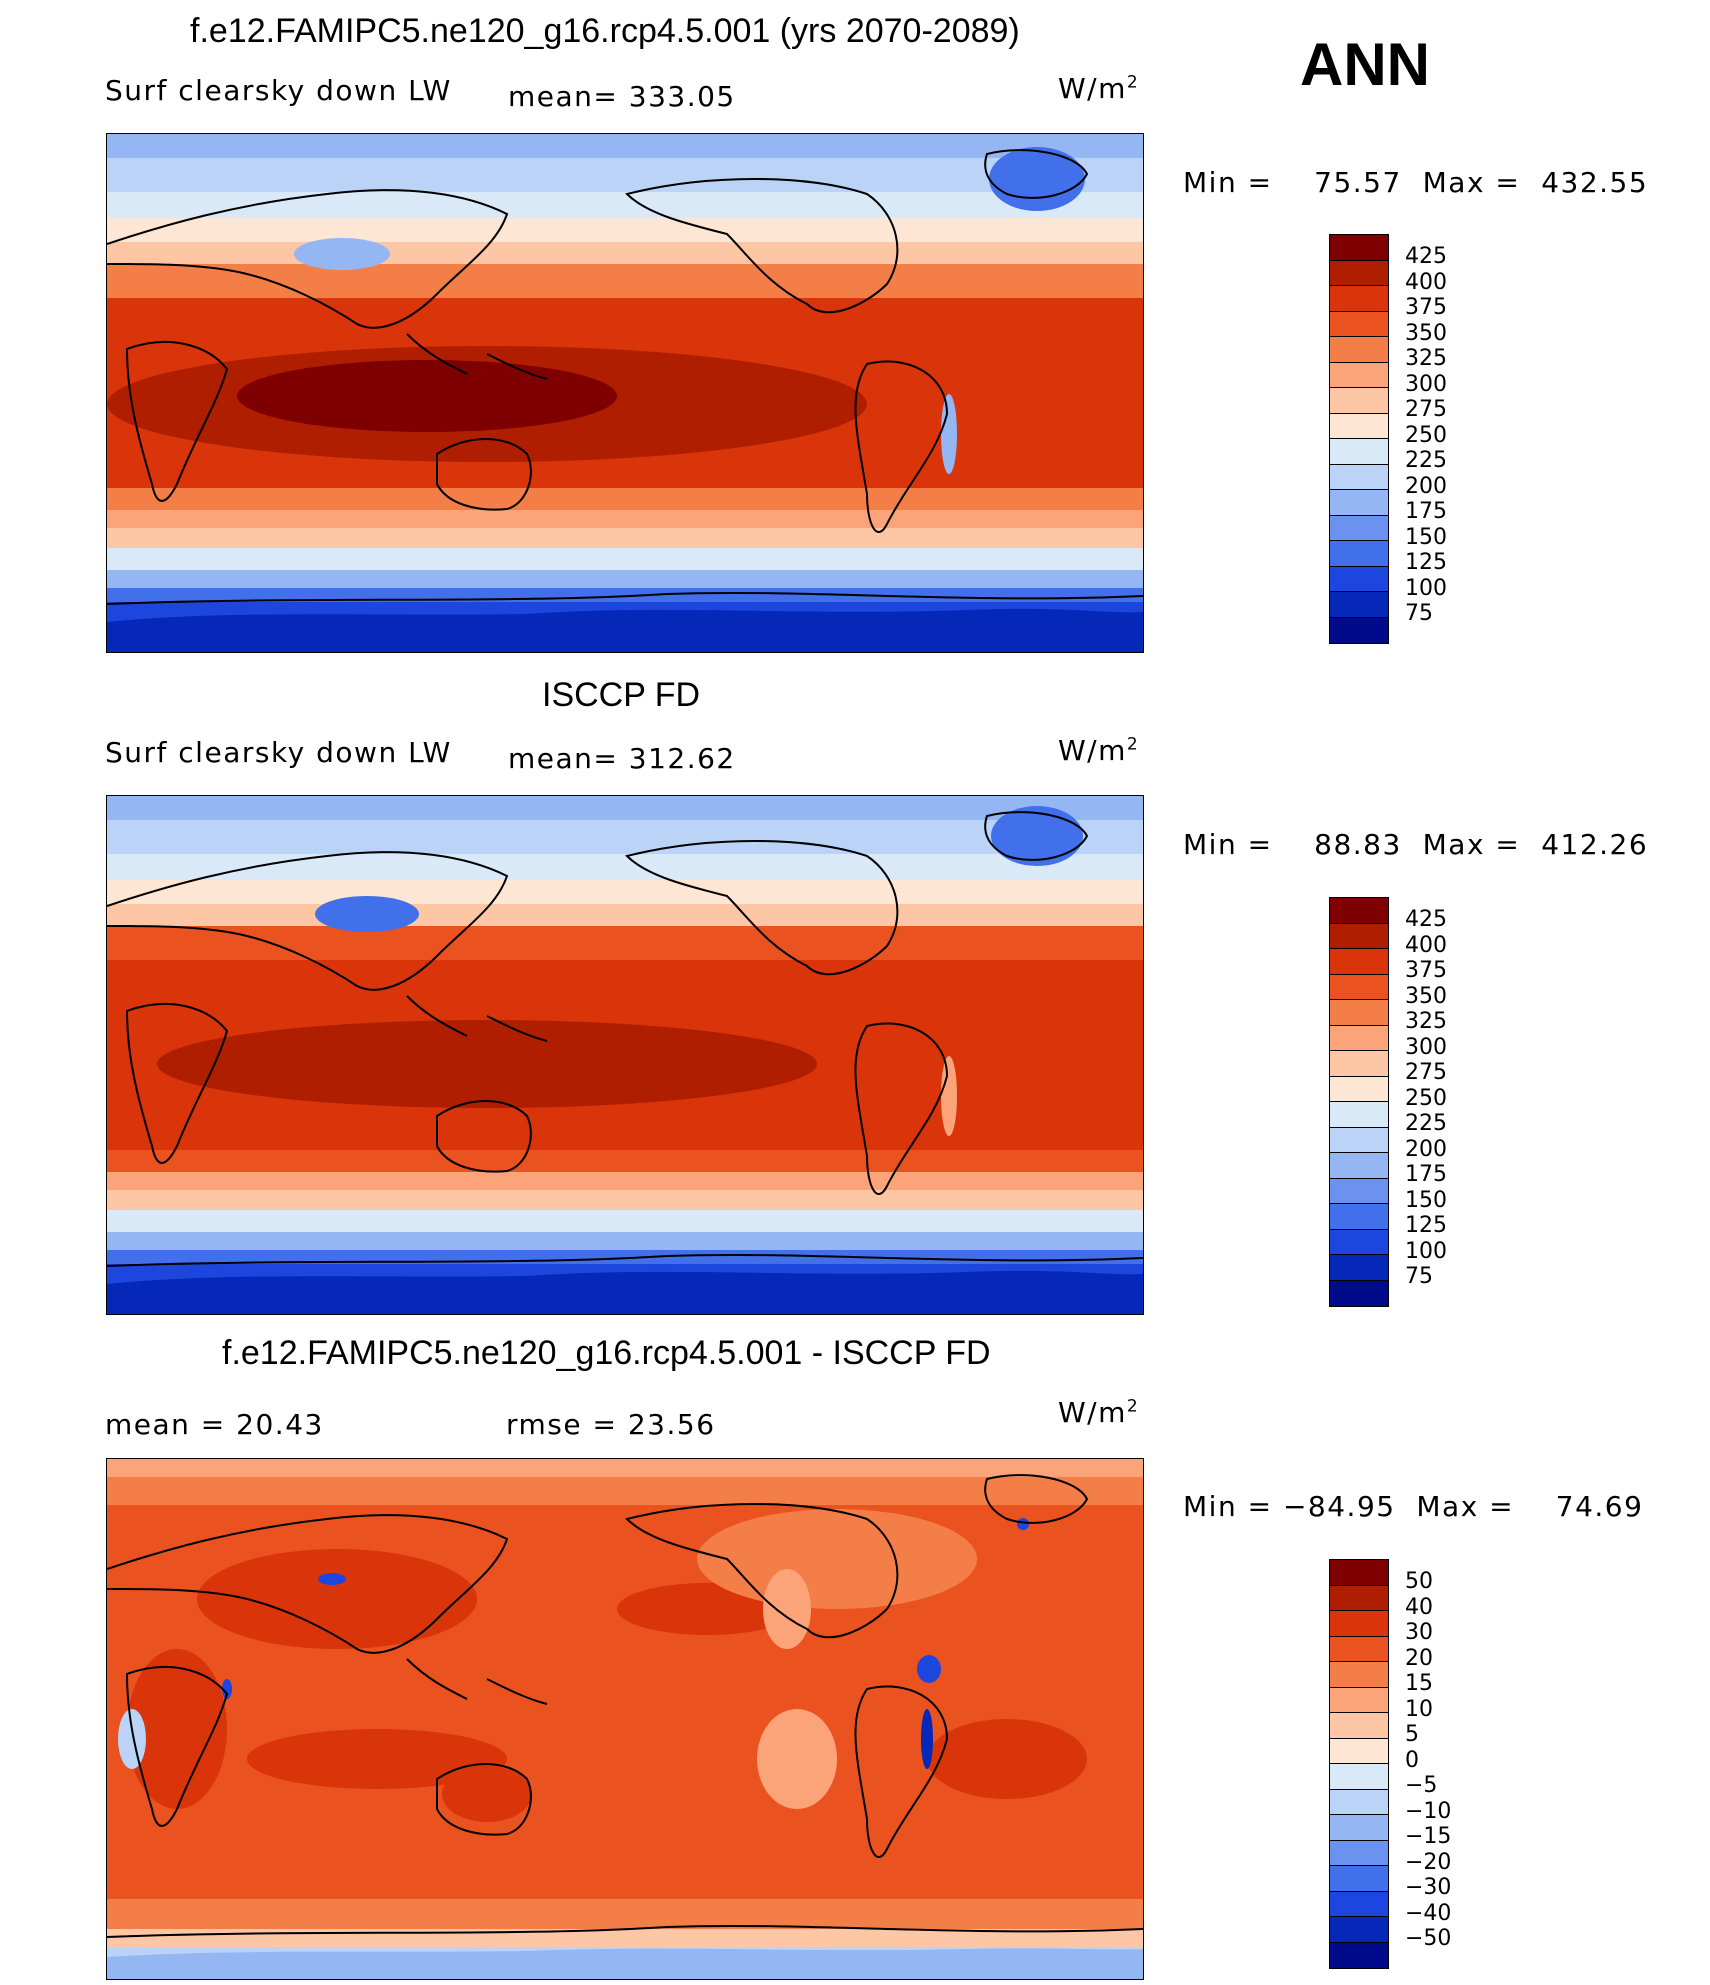 The width and height of the screenshot is (1710, 1985). Describe the element at coordinates (1419, 1632) in the screenshot. I see `panel-3-colorbar-tick-label: 30` at that location.